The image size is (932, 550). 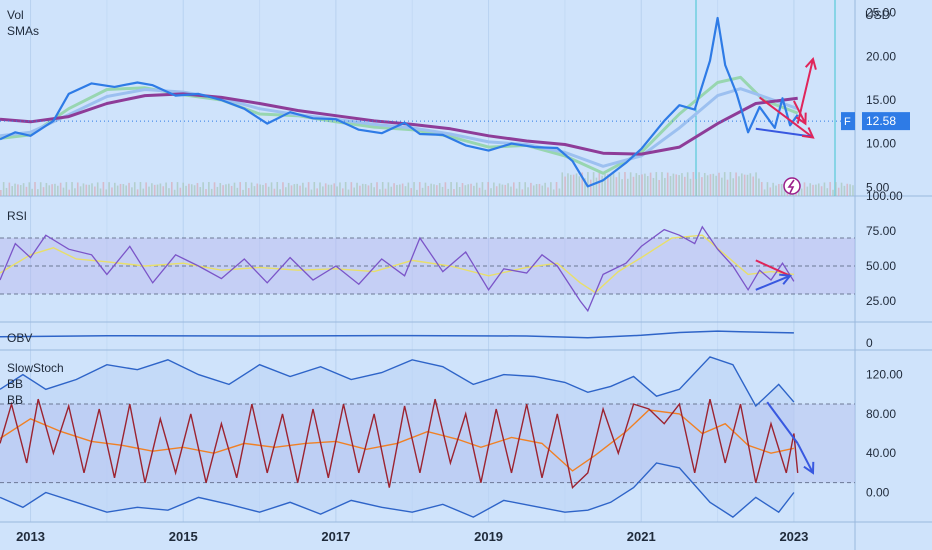 What do you see at coordinates (881, 231) in the screenshot?
I see `rsi-y-tick-label: 75.00` at bounding box center [881, 231].